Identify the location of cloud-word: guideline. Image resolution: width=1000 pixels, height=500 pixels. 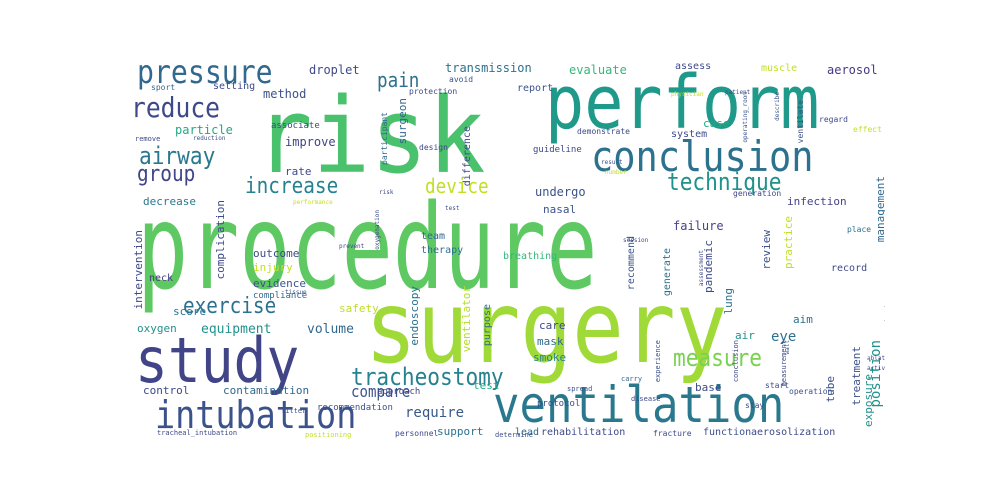
(557, 150).